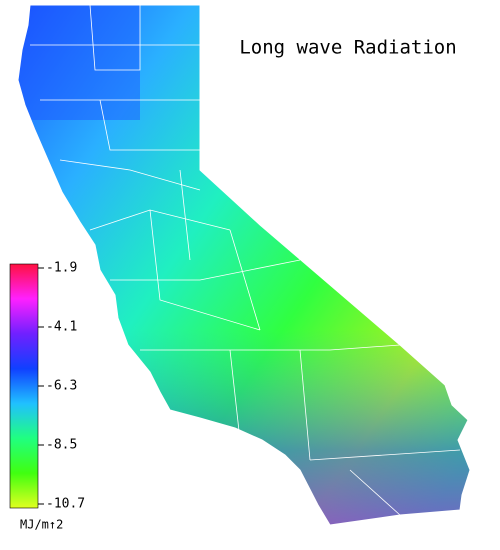 The height and width of the screenshot is (550, 500). What do you see at coordinates (61, 445) in the screenshot?
I see `colorbar-tick-label: -8.5` at bounding box center [61, 445].